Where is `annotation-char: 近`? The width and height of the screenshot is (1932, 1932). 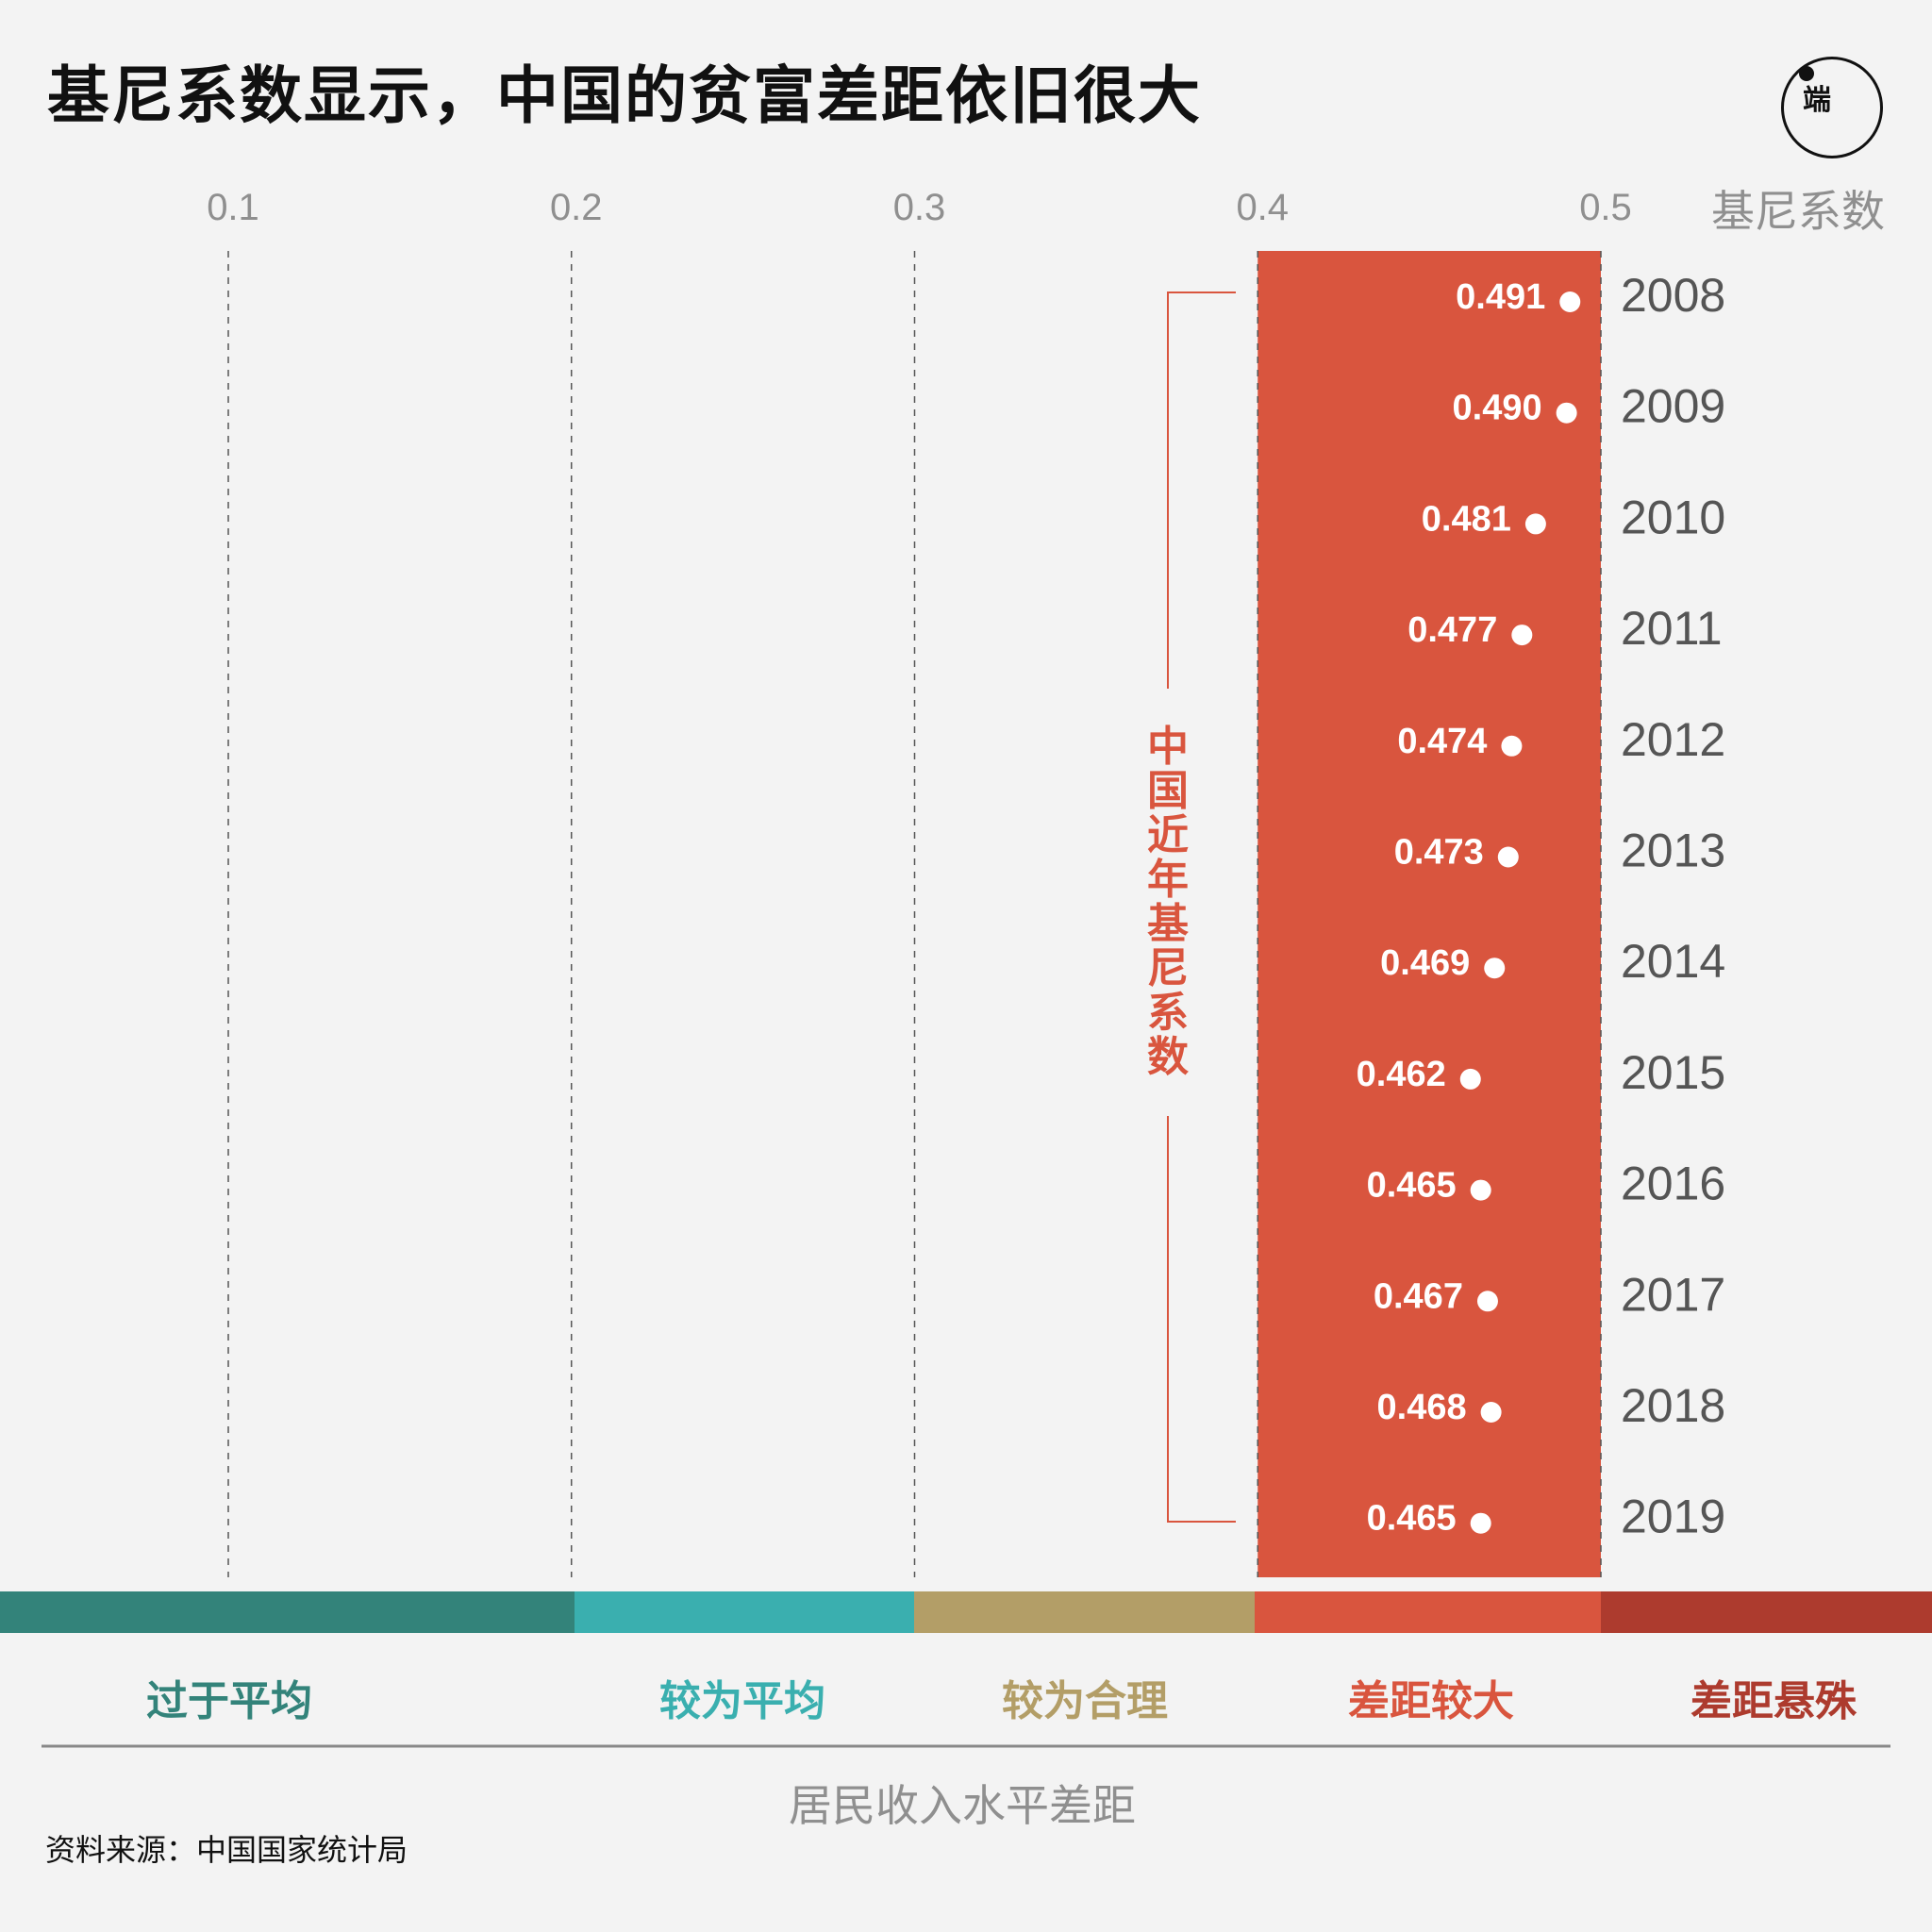
annotation-char: 近 is located at coordinates (1168, 835).